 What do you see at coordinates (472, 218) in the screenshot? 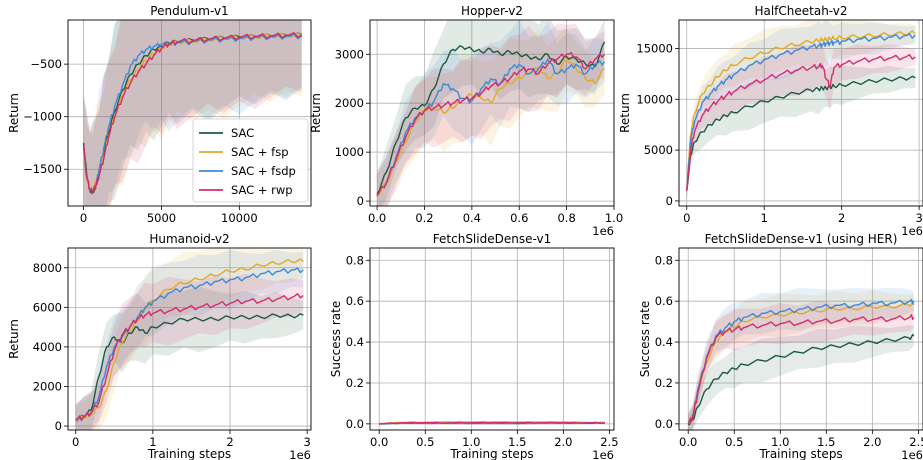
I see `x-tick-label: 0.4` at bounding box center [472, 218].